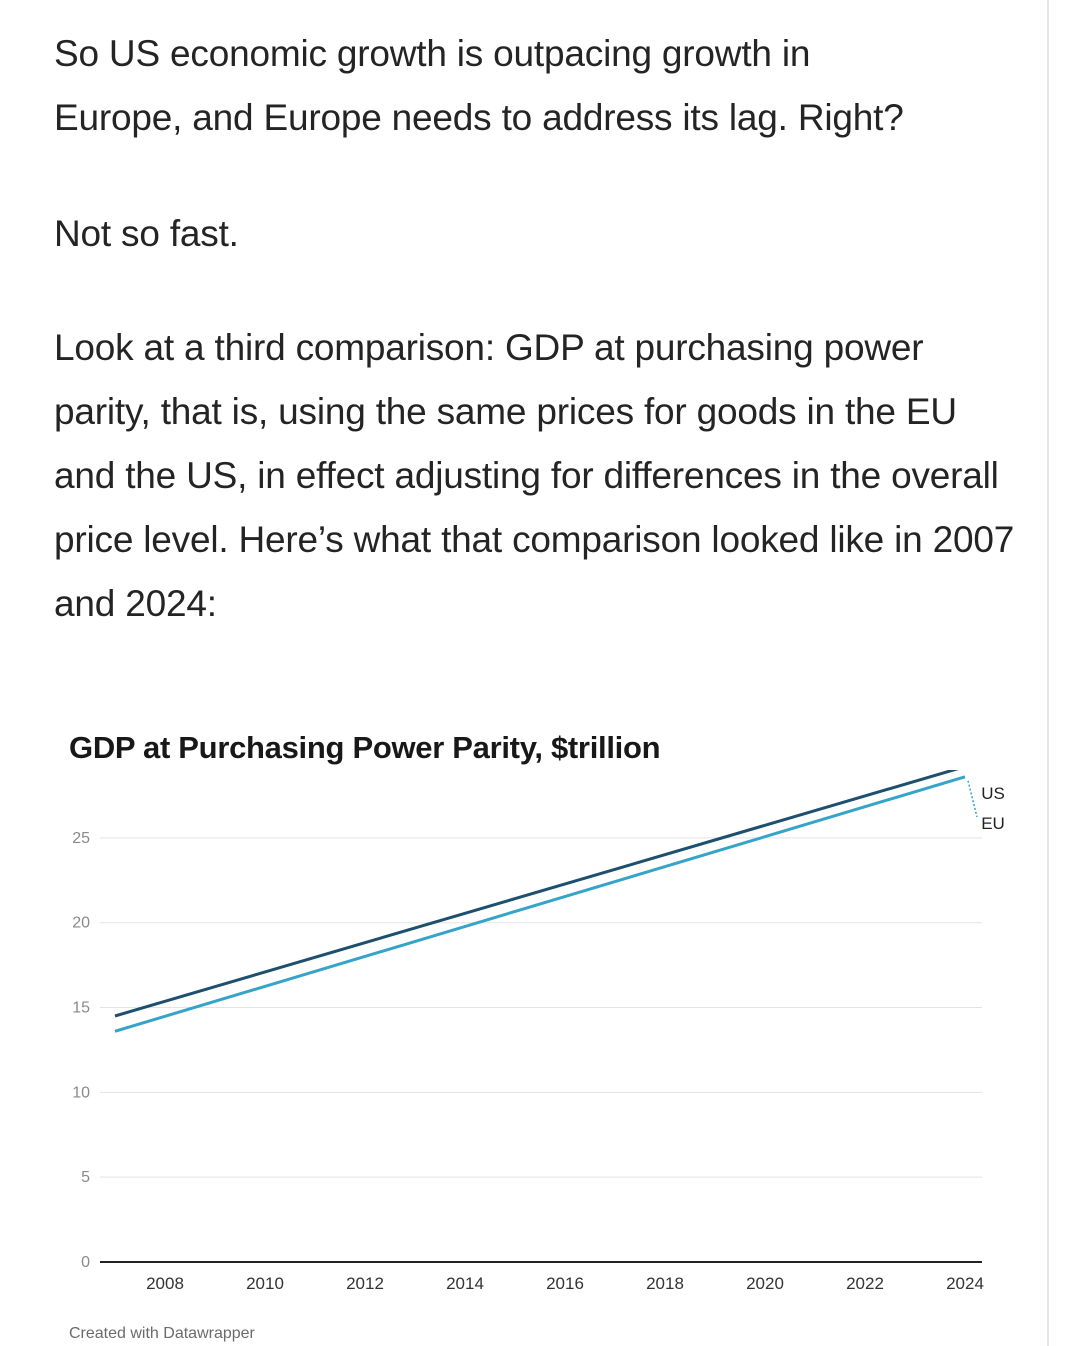  Describe the element at coordinates (986, 806) in the screenshot. I see `series-labels: US EU` at that location.